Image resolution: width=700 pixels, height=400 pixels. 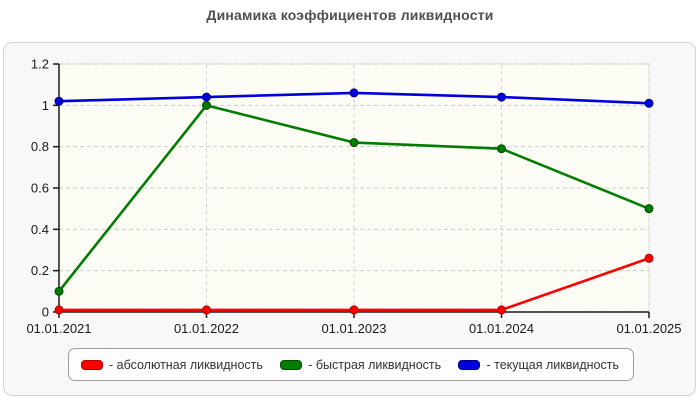 I want to click on y-axis-tick-label: 1.2, so click(x=40, y=64).